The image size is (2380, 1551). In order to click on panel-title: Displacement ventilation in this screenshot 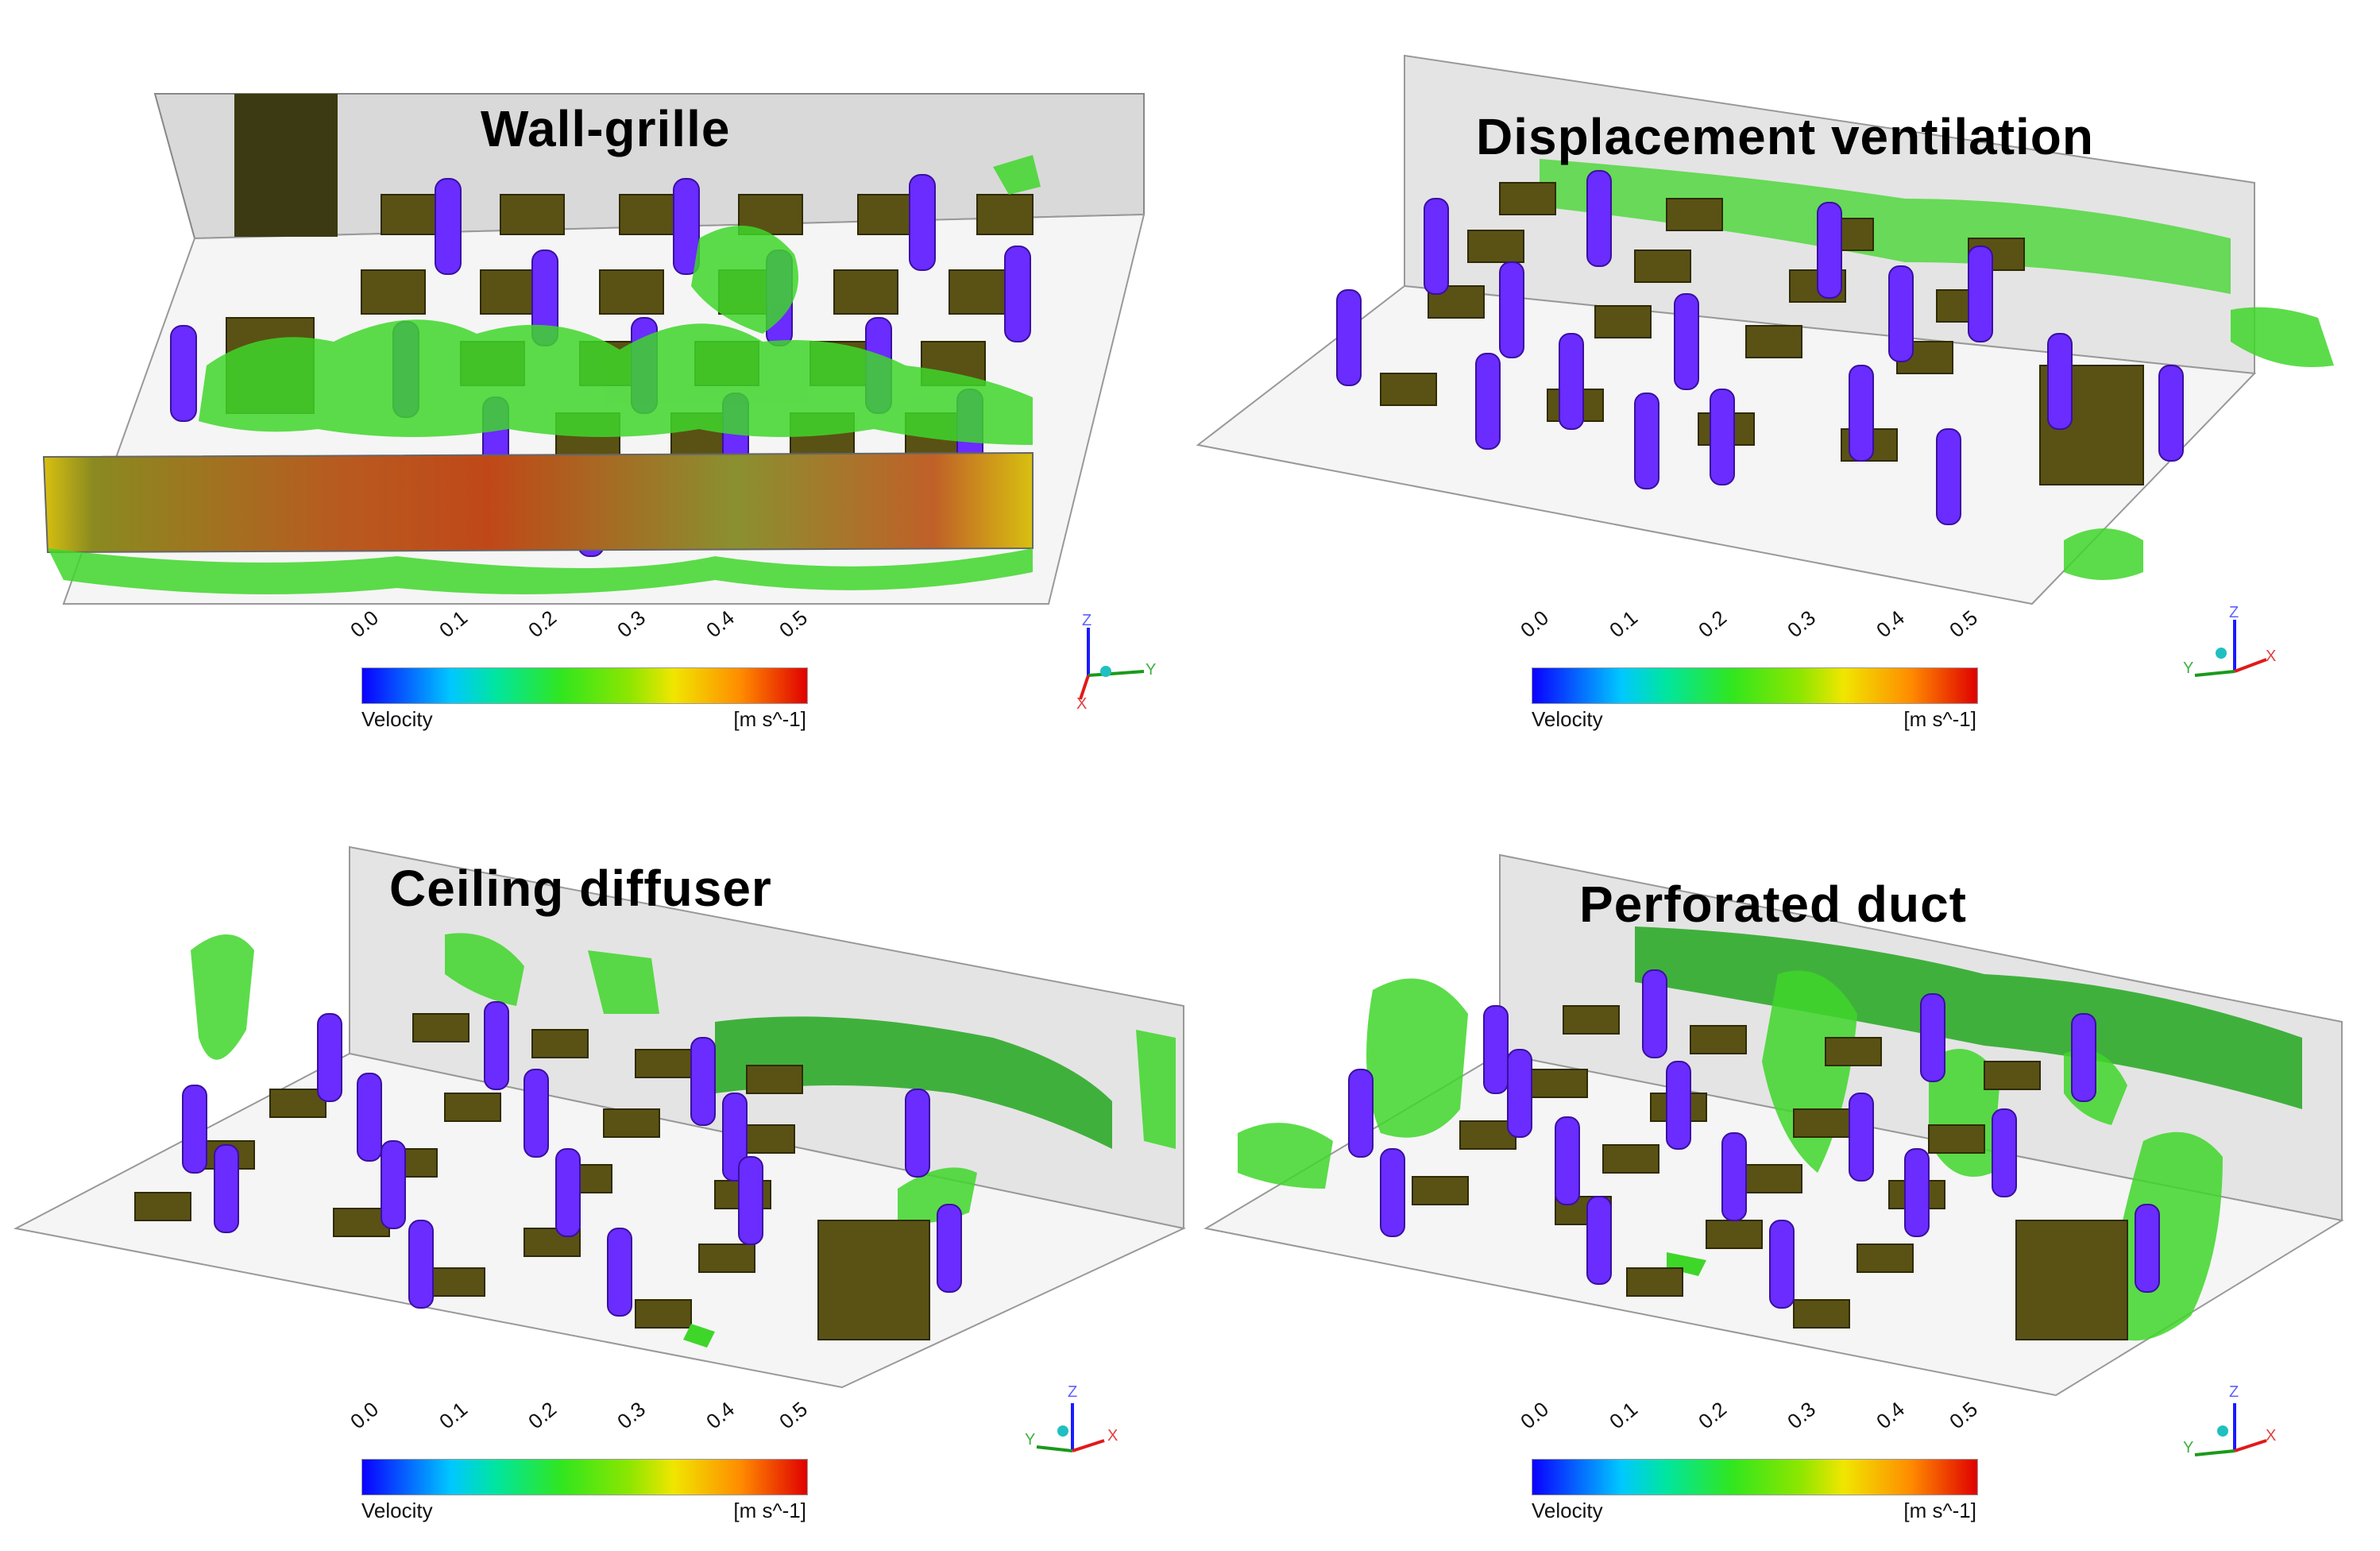, I will do `click(1785, 136)`.